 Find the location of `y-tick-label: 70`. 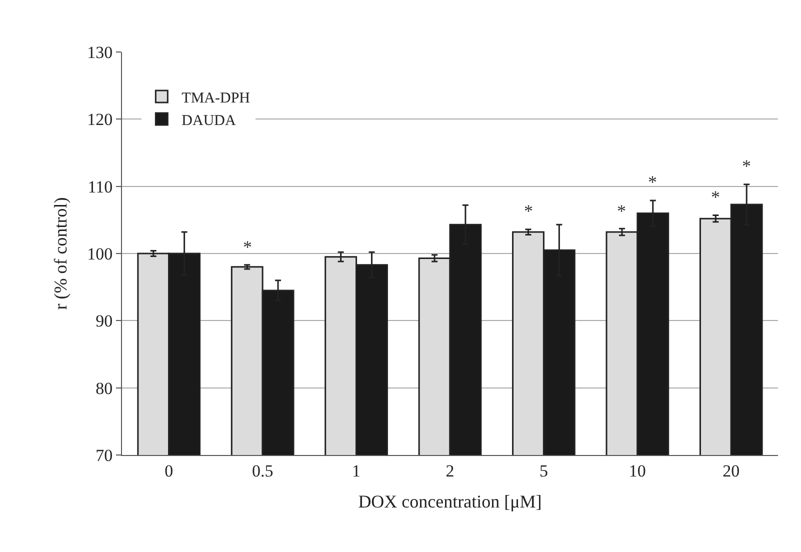

y-tick-label: 70 is located at coordinates (104, 455).